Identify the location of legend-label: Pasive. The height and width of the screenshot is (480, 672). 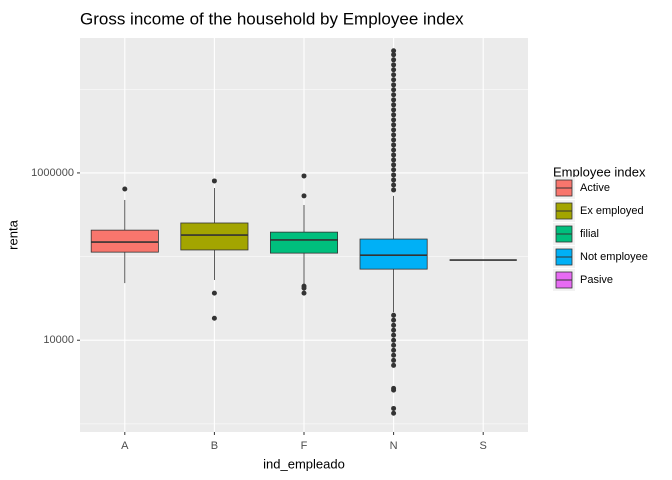
(596, 280).